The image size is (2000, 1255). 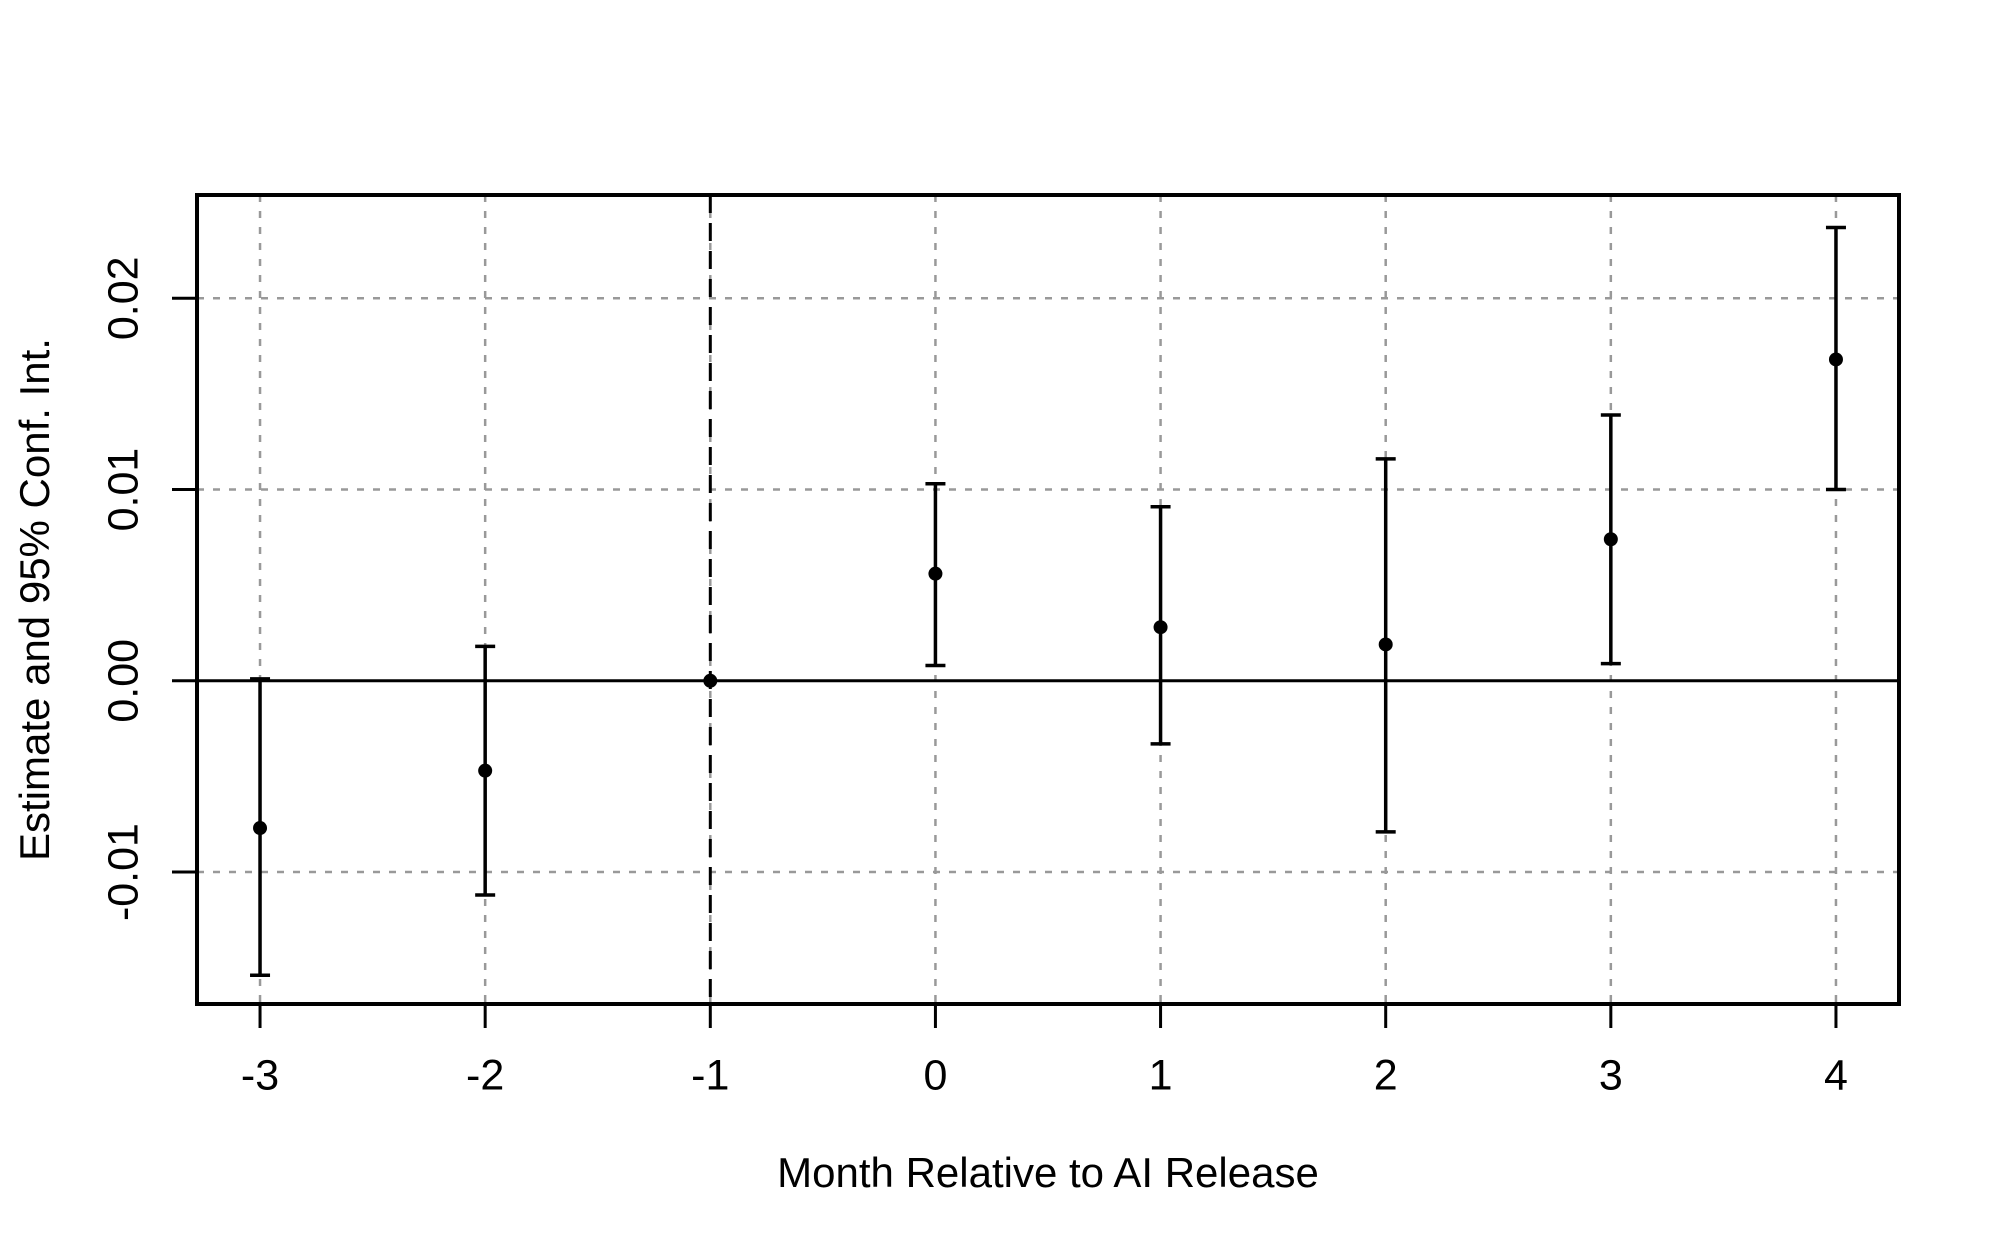 What do you see at coordinates (935, 1075) in the screenshot?
I see `x-tick-label: 0` at bounding box center [935, 1075].